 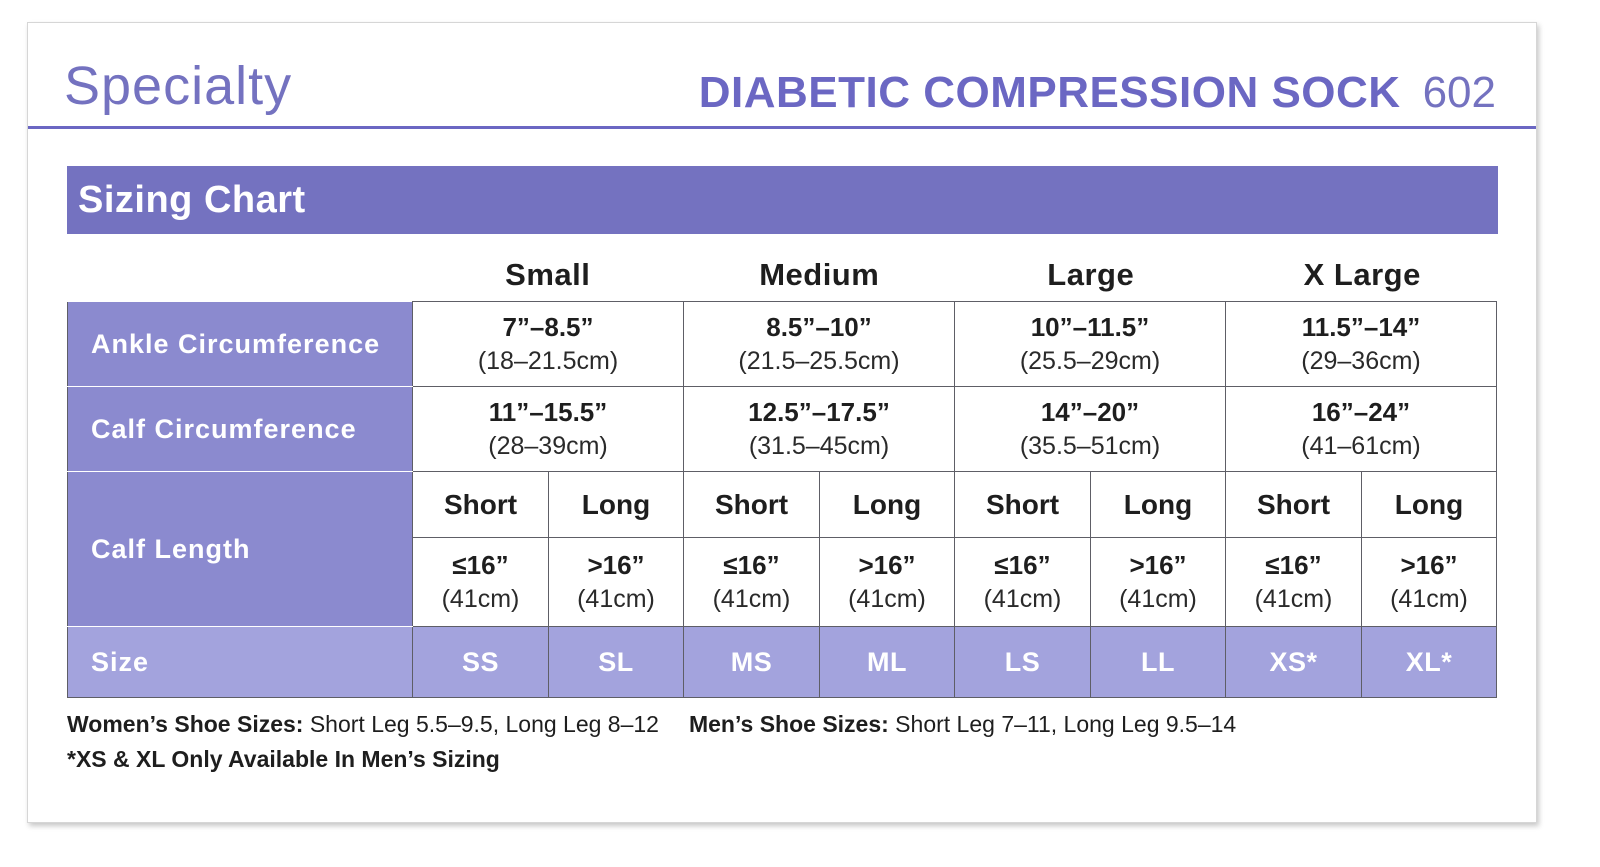 What do you see at coordinates (955, 275) in the screenshot?
I see `size-column-headers: Small Medium Large X Large` at bounding box center [955, 275].